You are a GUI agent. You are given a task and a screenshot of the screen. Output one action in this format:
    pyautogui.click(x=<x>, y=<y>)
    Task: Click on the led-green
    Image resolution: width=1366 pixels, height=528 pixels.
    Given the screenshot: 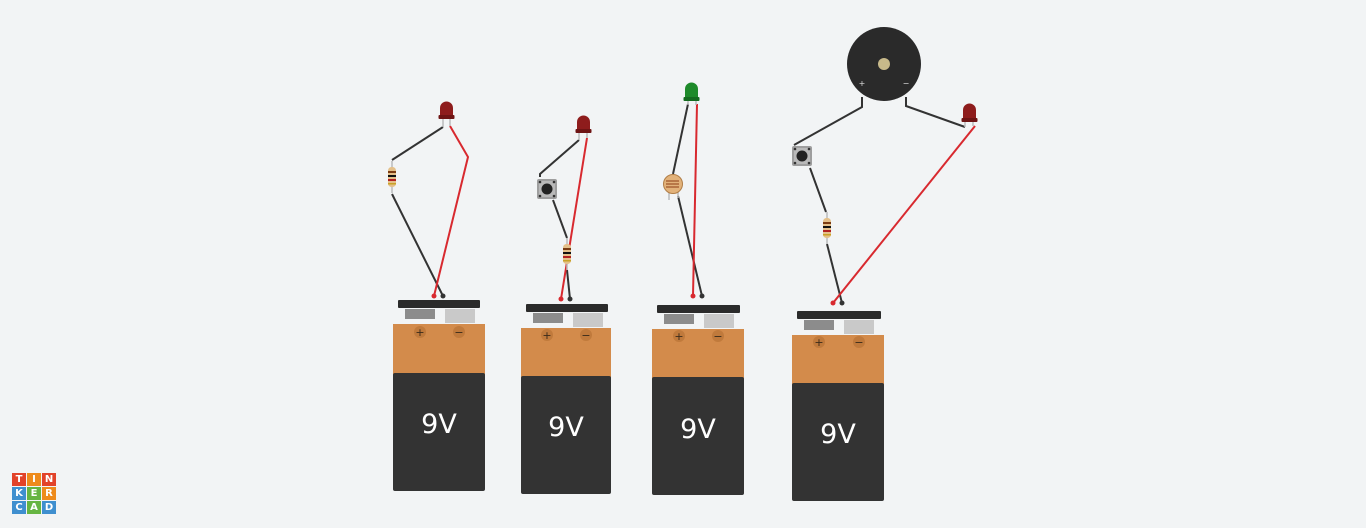 What is the action you would take?
    pyautogui.click(x=691, y=93)
    